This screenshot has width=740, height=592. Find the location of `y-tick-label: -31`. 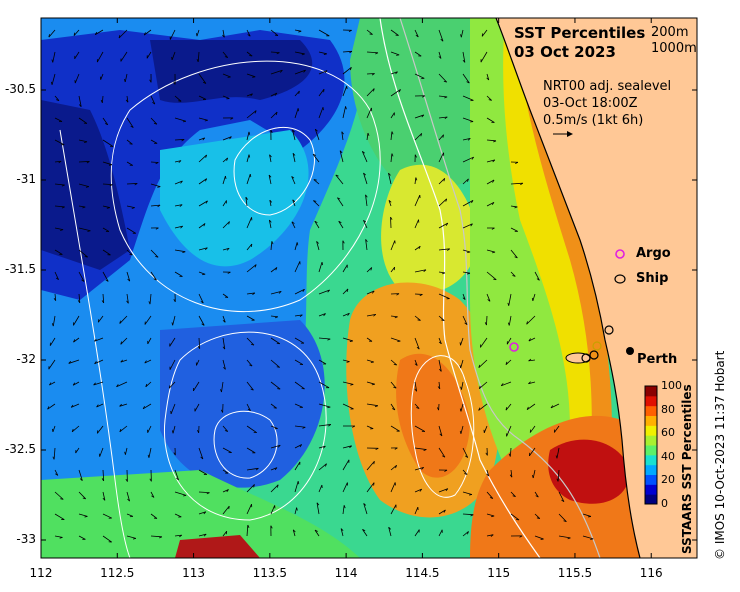

y-tick-label: -31 is located at coordinates (26, 179).